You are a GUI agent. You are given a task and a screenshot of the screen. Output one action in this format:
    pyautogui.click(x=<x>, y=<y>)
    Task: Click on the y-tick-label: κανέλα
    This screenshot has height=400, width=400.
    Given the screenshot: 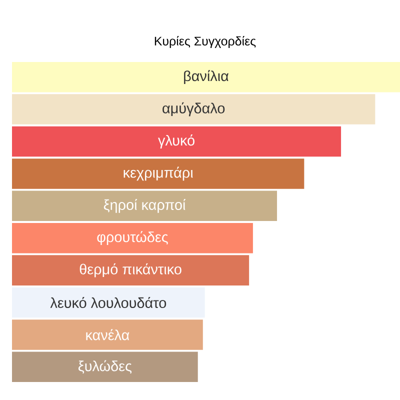 What is the action you would take?
    pyautogui.click(x=108, y=334)
    